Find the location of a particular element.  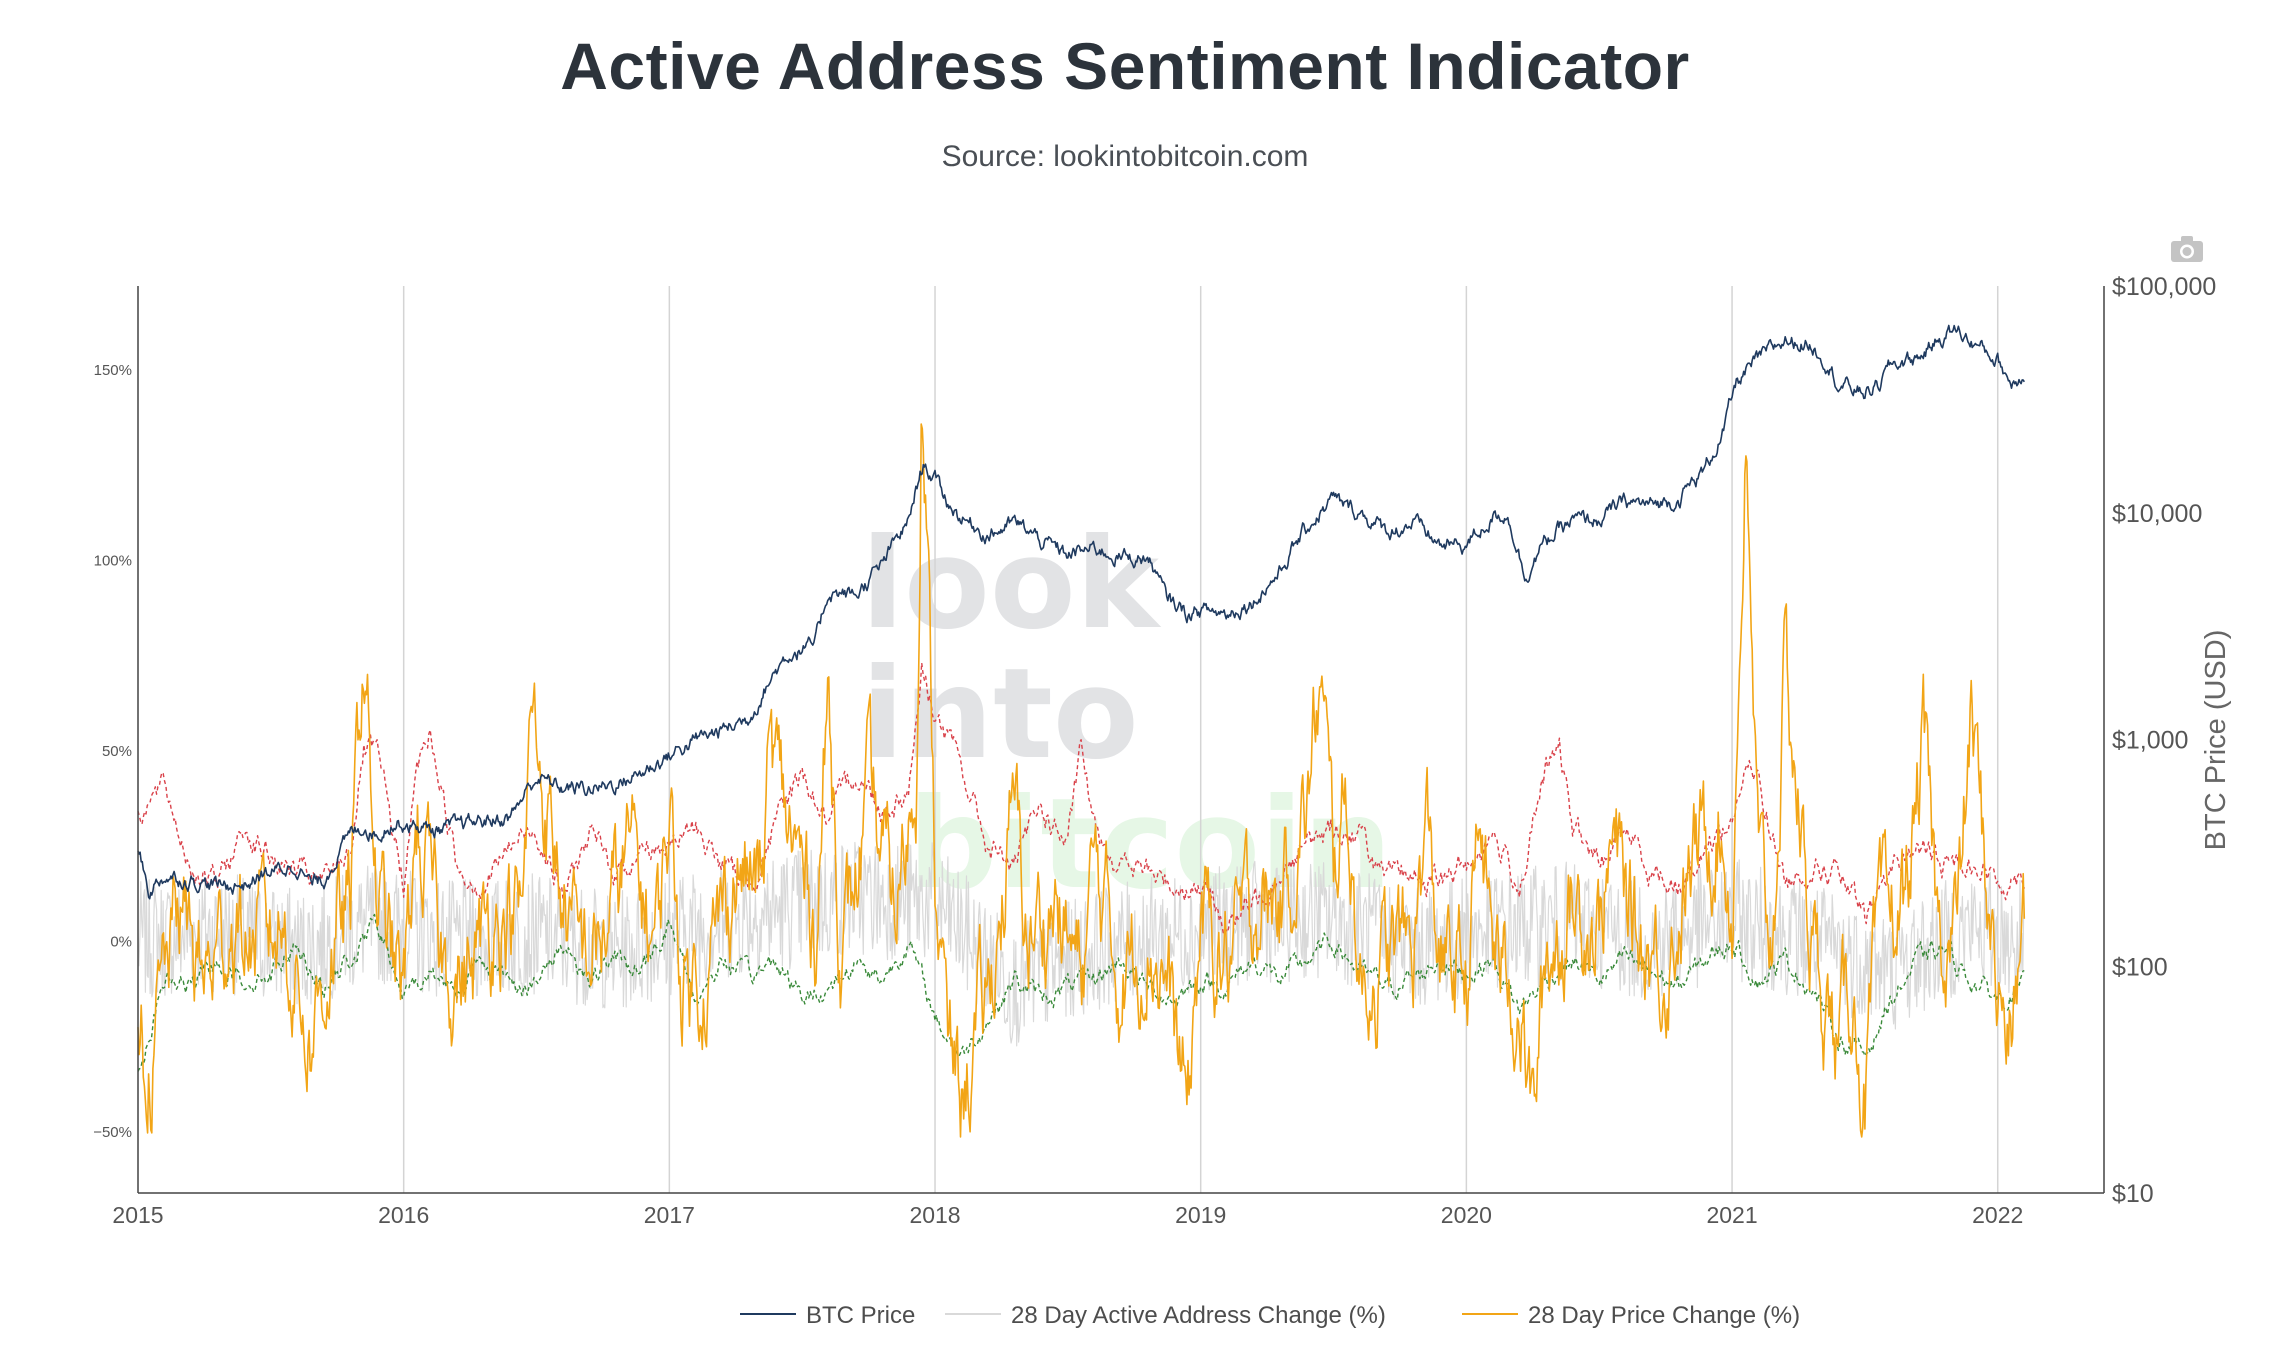

legend-item-btc-price: BTC Price is located at coordinates (827, 1315).